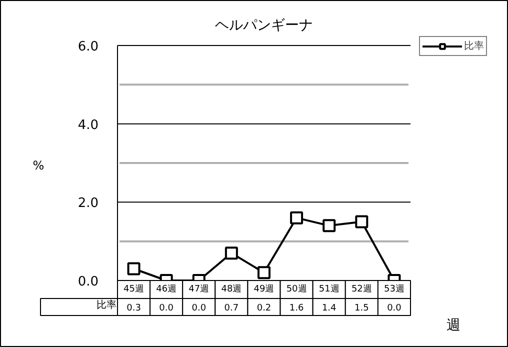 The height and width of the screenshot is (347, 508). What do you see at coordinates (38, 165) in the screenshot?
I see `y-axis-title: %` at bounding box center [38, 165].